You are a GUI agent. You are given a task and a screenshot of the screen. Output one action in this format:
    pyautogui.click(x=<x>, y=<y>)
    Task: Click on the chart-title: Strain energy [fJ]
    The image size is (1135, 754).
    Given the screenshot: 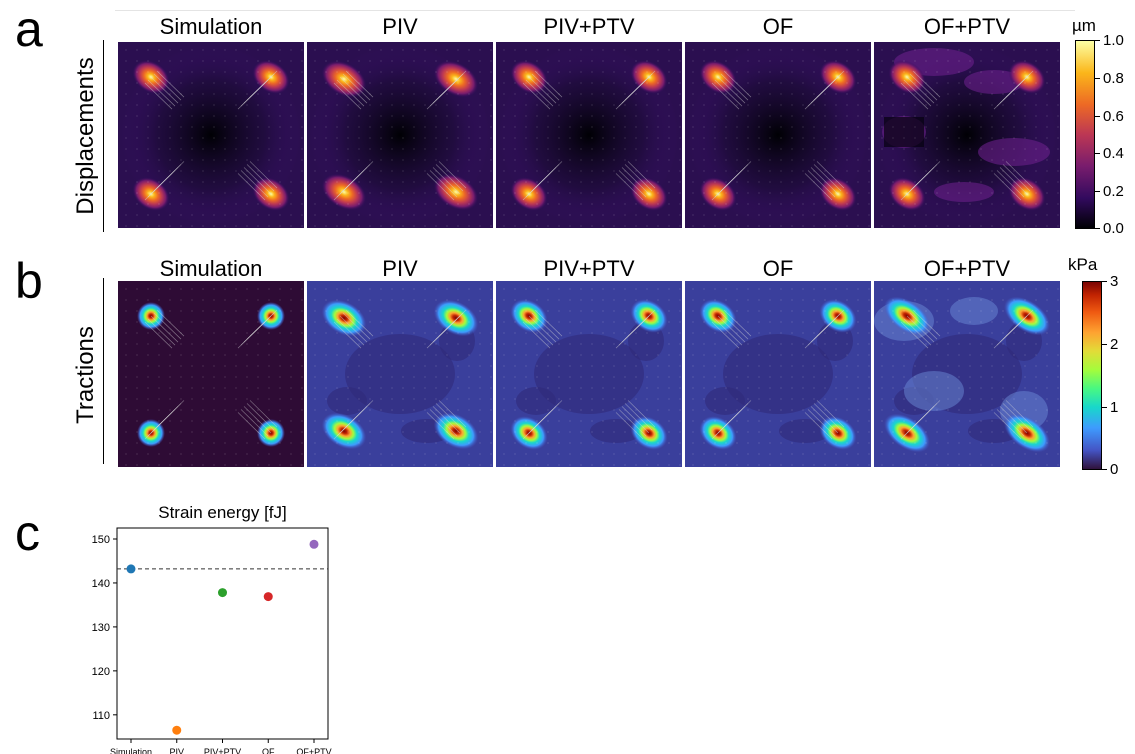 What is the action you would take?
    pyautogui.click(x=222, y=512)
    